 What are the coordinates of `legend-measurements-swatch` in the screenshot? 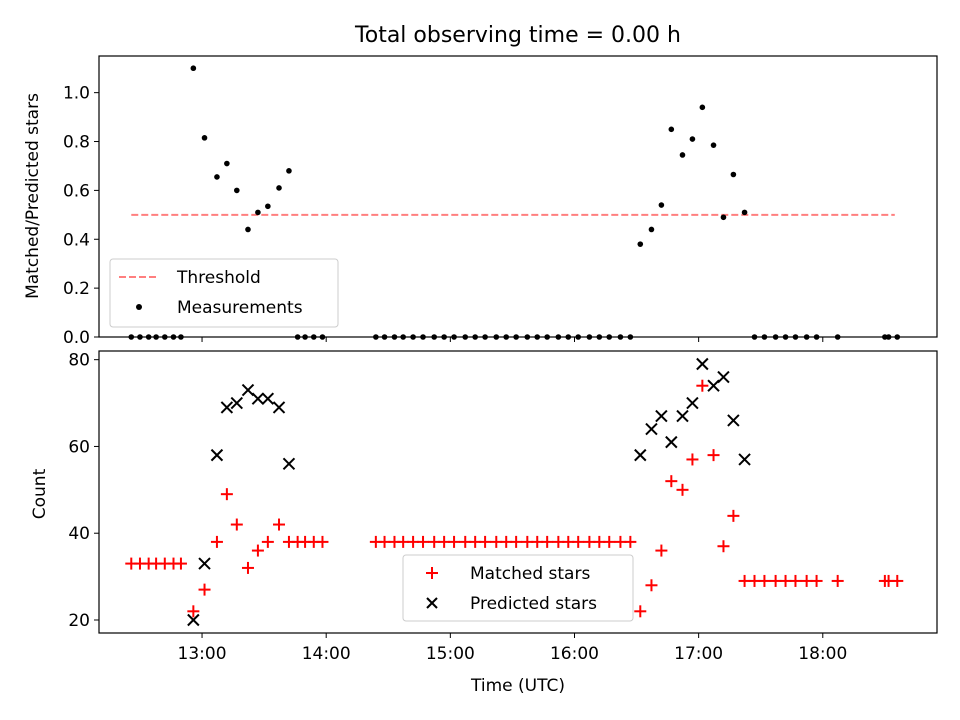 It's located at (139, 307).